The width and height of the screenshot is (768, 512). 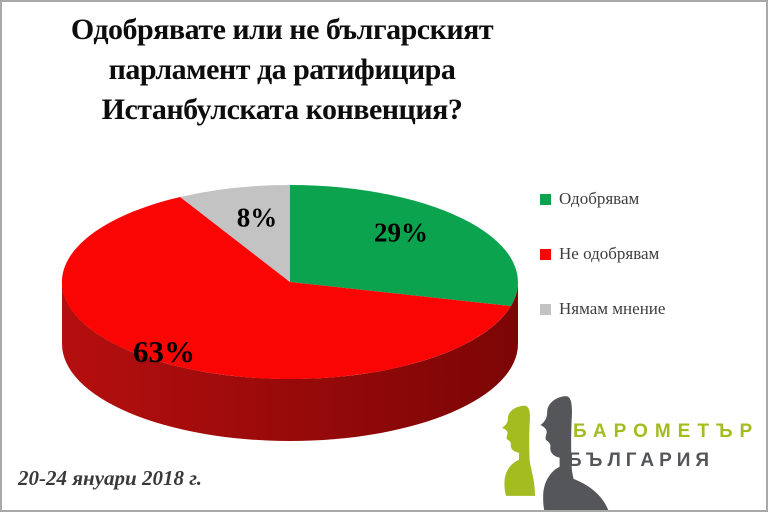 I want to click on pie-slice-approve, so click(x=404, y=246).